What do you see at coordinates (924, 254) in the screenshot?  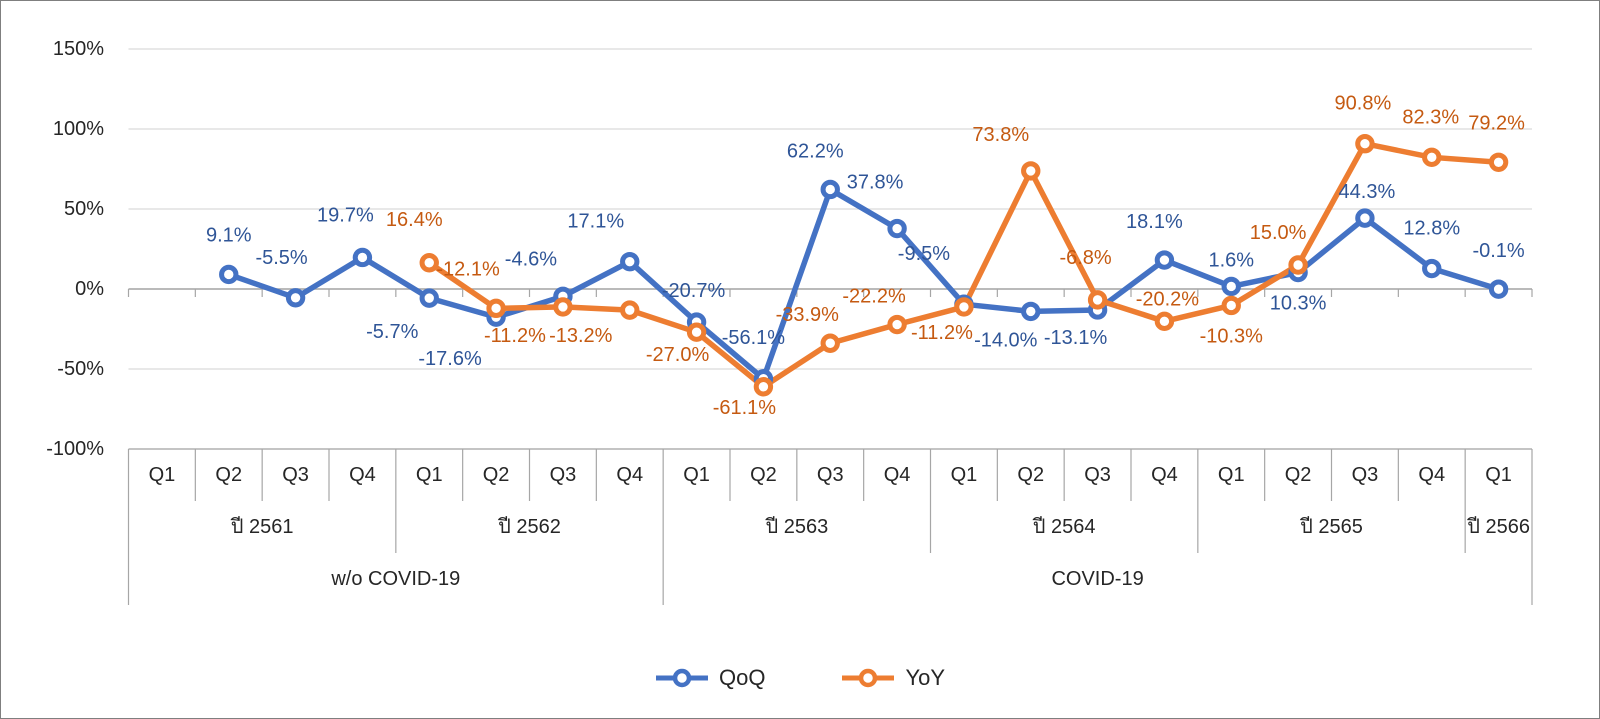 I see `qoq-data-label: -9.5%` at bounding box center [924, 254].